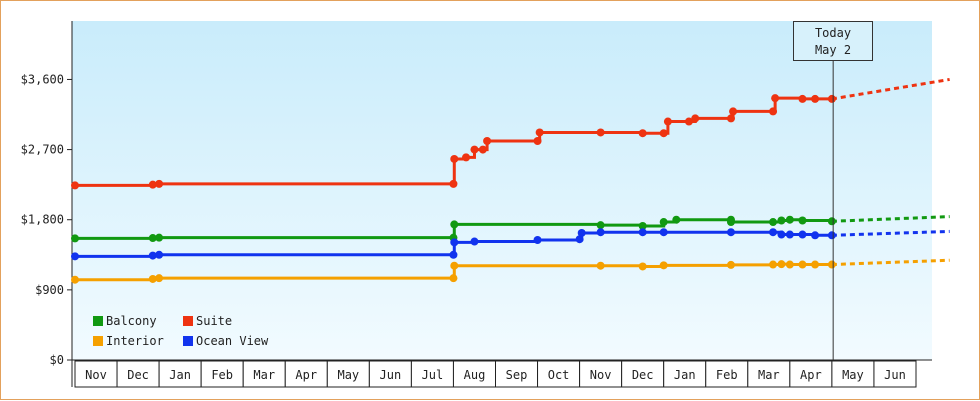  I want to click on today-label-line-2: May 2, so click(833, 50).